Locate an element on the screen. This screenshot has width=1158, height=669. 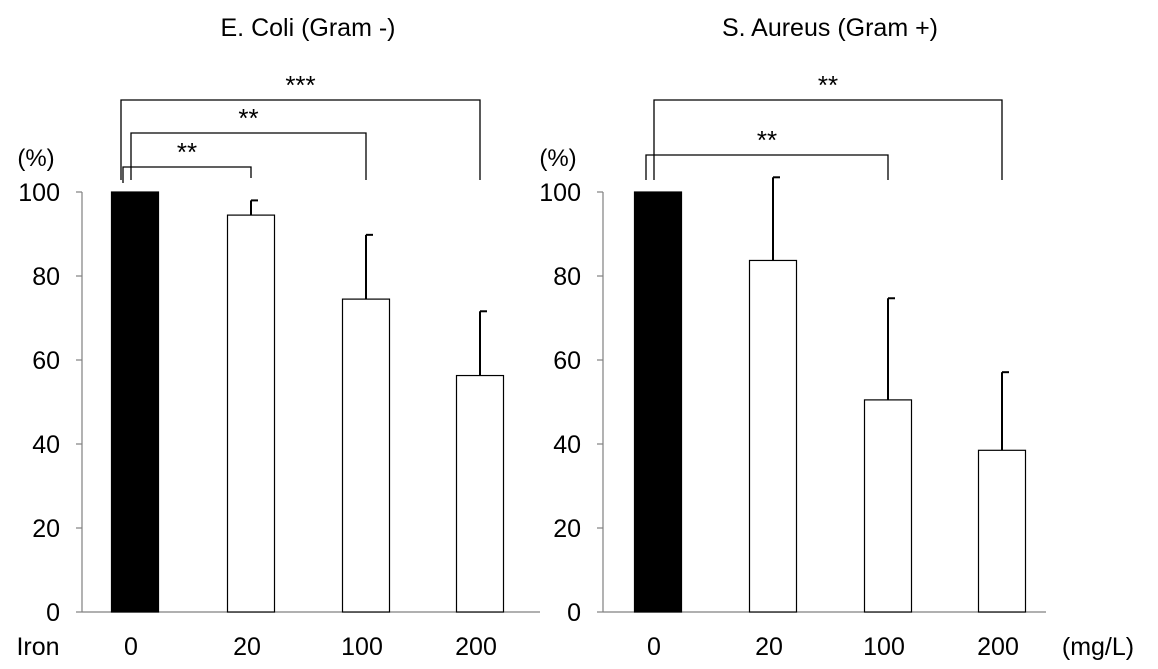
x-axis-label: Iron is located at coordinates (37, 647).